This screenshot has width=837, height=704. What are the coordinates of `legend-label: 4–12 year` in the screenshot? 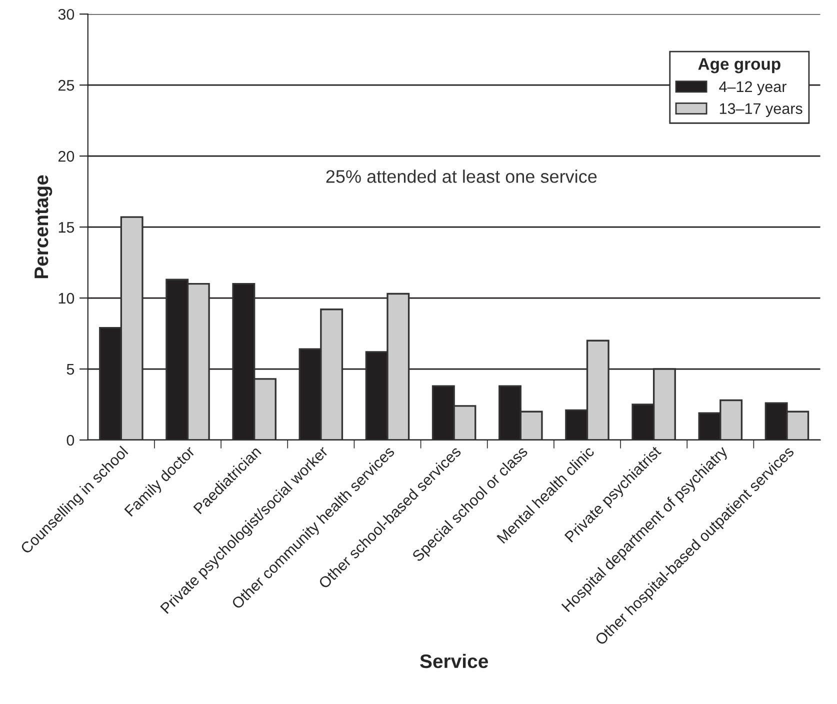 It's located at (752, 88).